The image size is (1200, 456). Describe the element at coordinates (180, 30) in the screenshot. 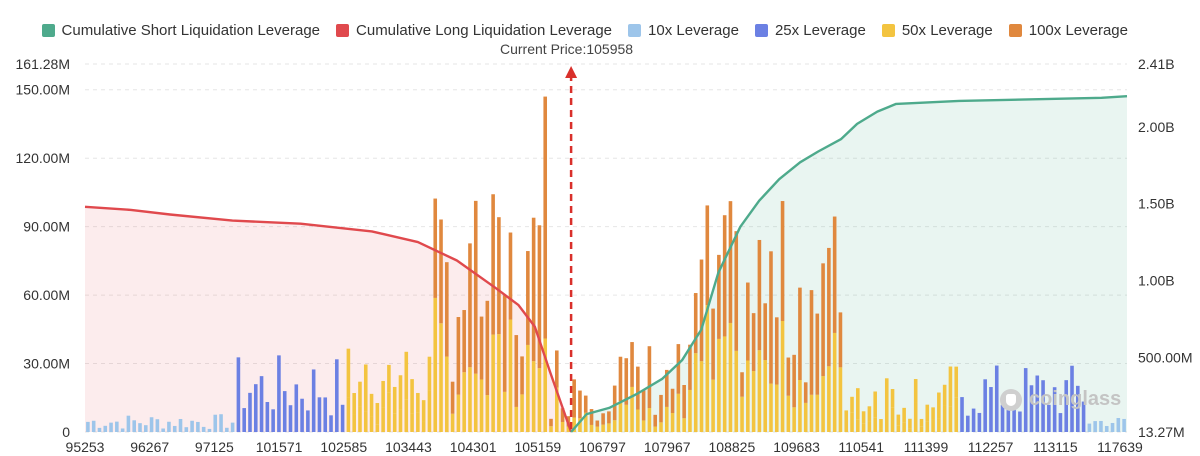

I see `legend-item: Cumulative Short Liquidation Leverage` at that location.